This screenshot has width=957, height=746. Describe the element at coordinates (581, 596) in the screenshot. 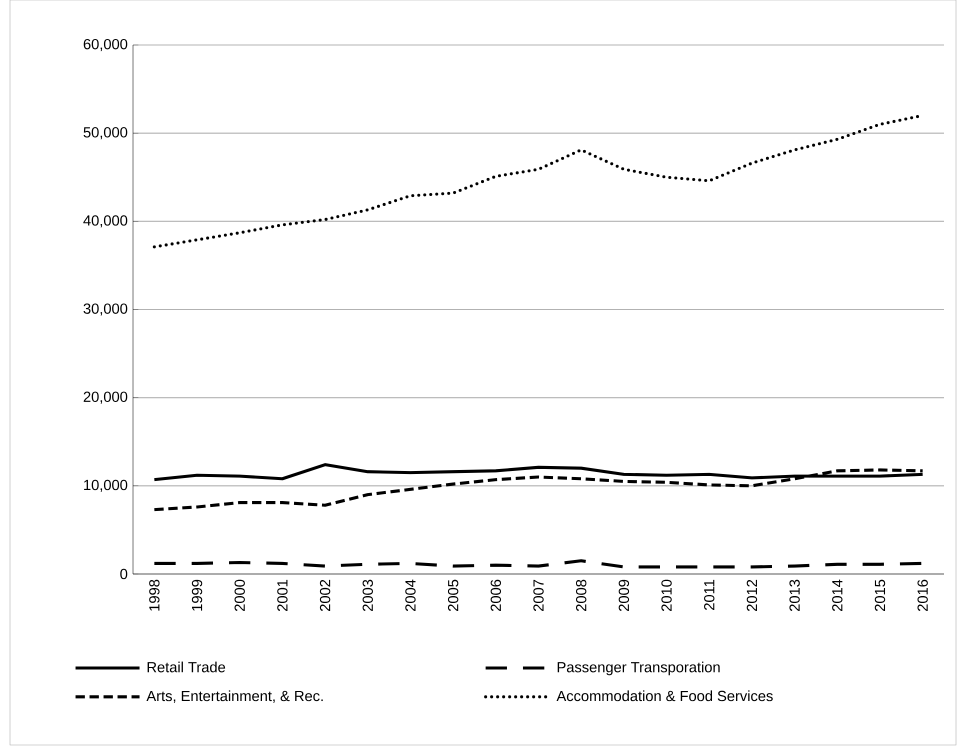

I see `x-tick-label: 2008` at that location.